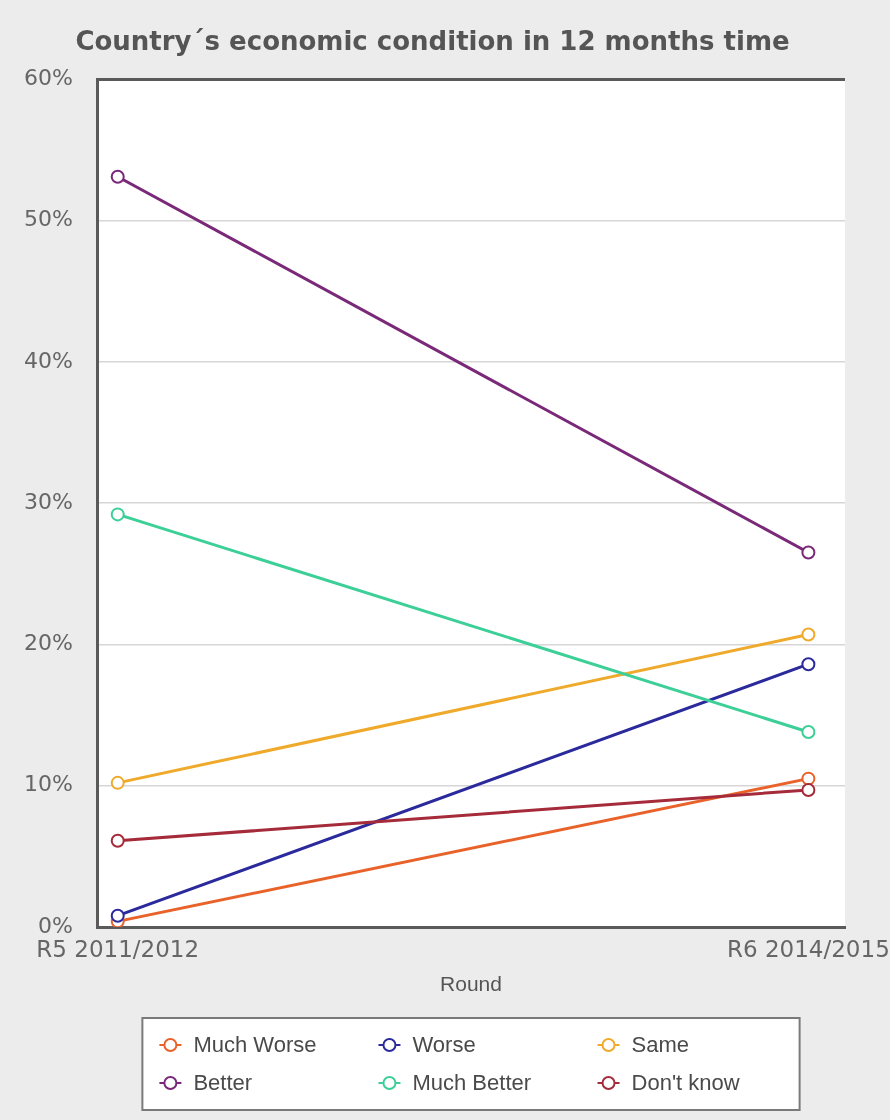 The height and width of the screenshot is (1120, 890). Describe the element at coordinates (685, 1083) in the screenshot. I see `legend-label: Don't know` at that location.